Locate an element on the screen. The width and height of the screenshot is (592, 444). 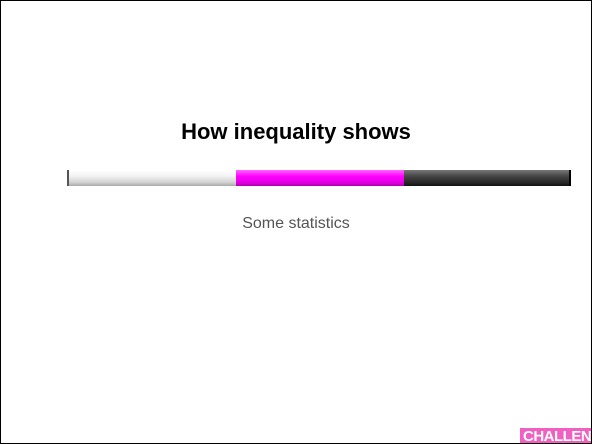
slide-title: How inequality shows is located at coordinates (296, 131).